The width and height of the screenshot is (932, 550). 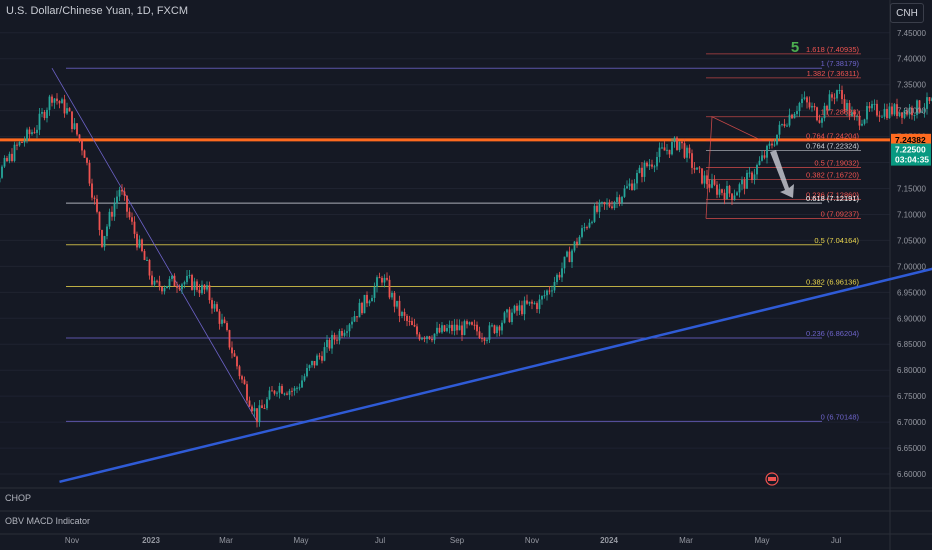 I want to click on time-axis: Nov 2023 Mar May Jul Sep Nov 2024 Mar May Jul, so click(x=453, y=540).